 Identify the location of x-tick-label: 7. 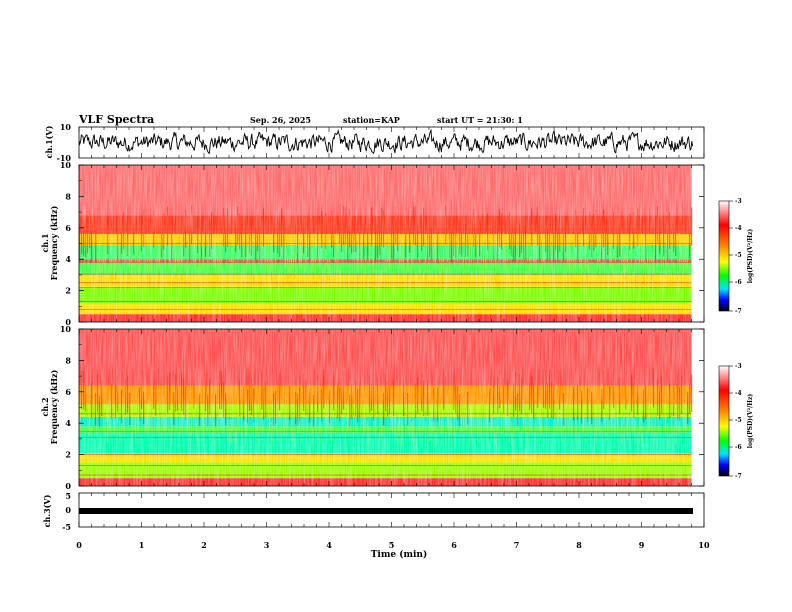
(517, 545).